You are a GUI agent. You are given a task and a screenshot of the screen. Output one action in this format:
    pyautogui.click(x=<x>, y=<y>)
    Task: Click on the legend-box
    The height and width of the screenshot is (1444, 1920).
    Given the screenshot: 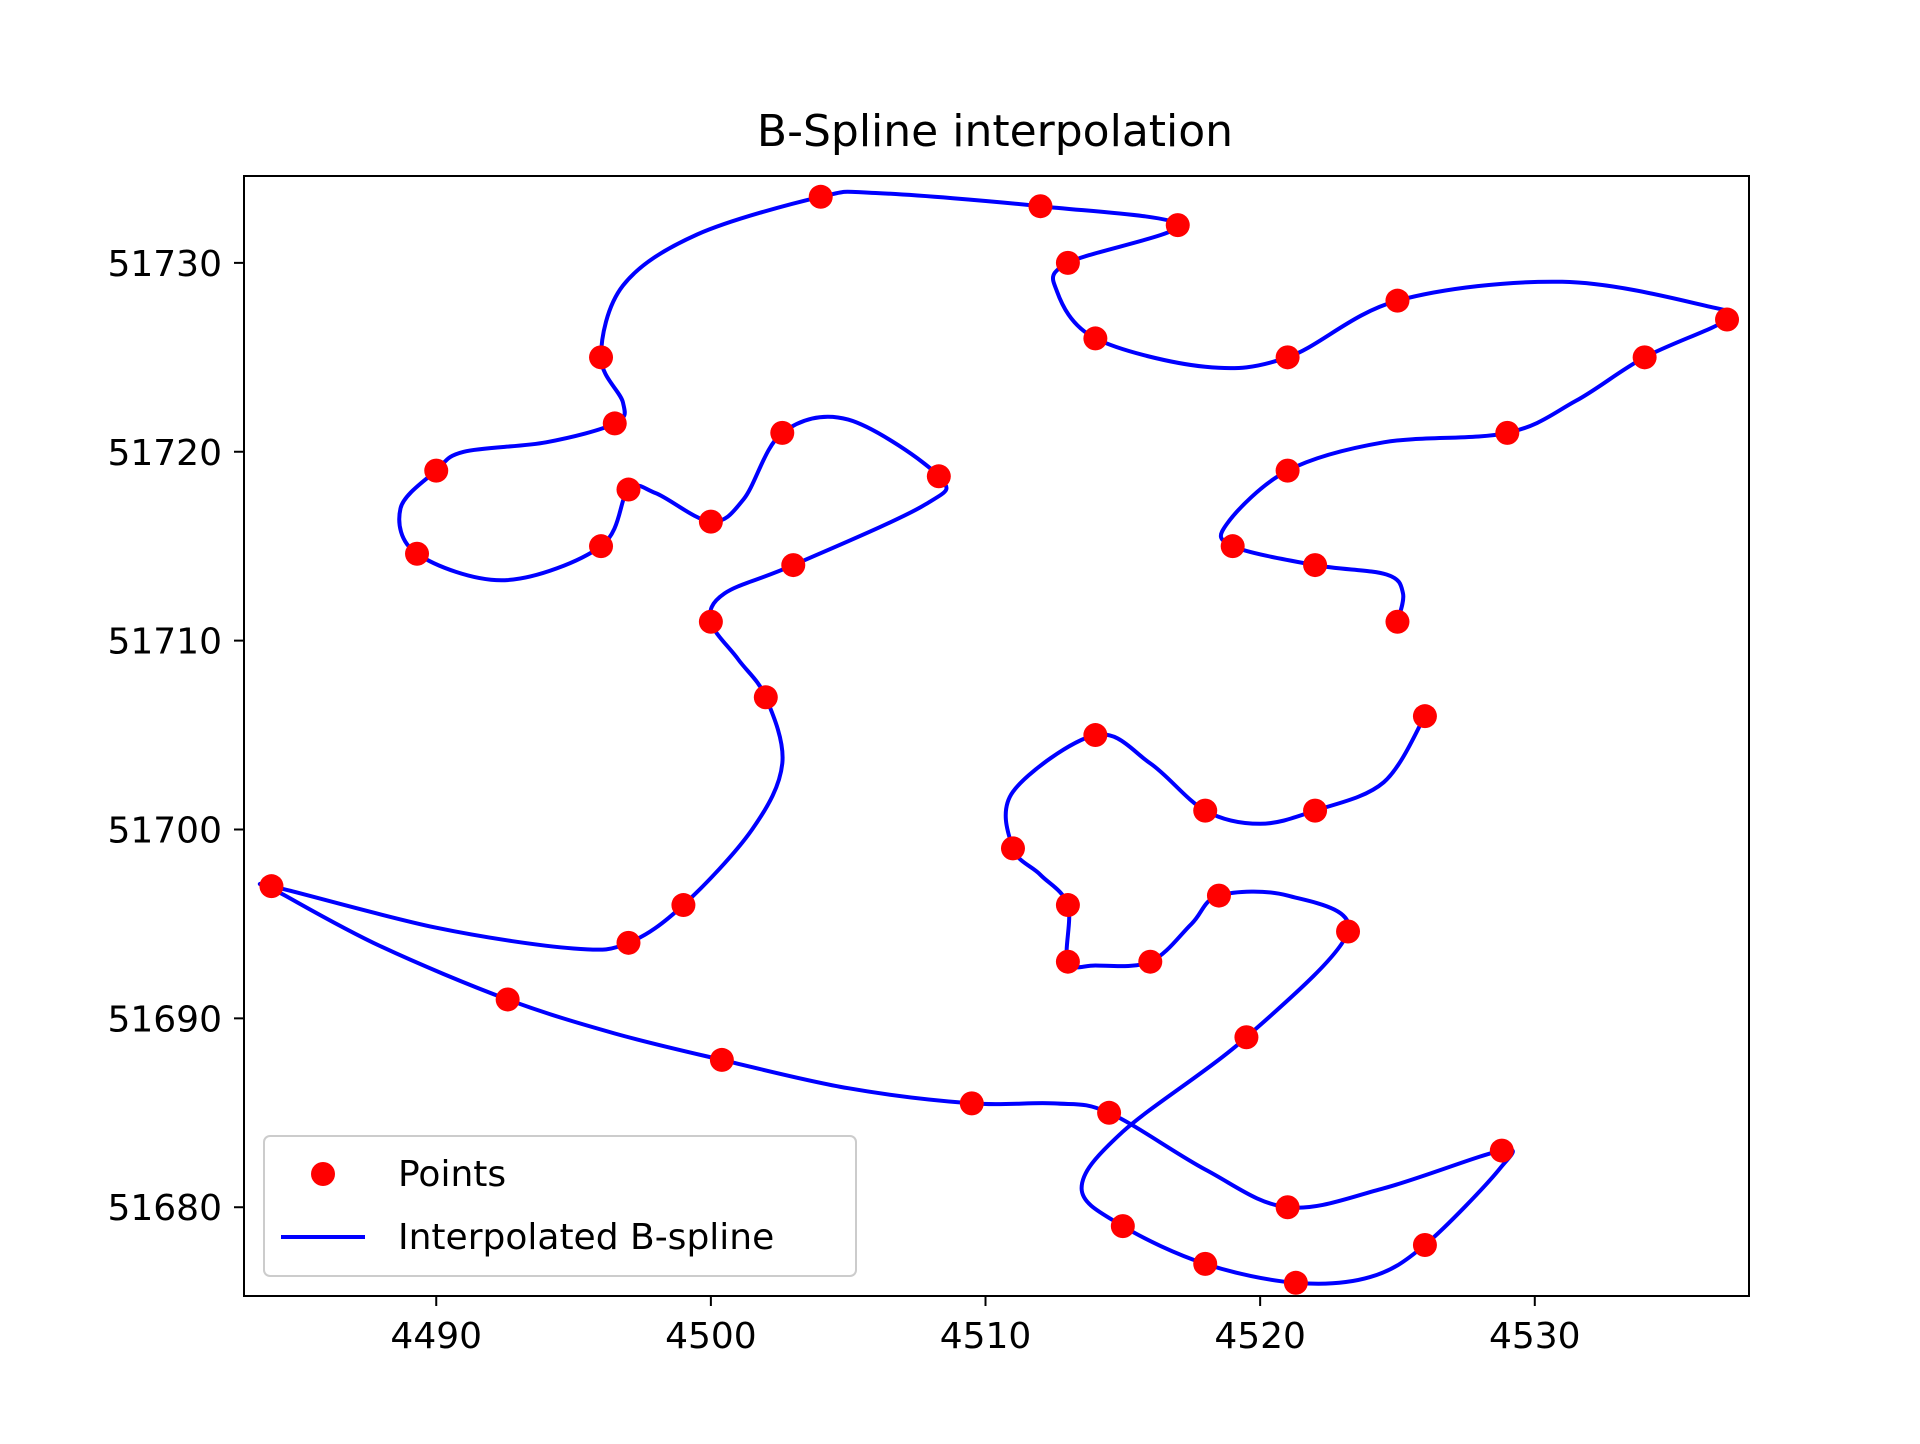 What is the action you would take?
    pyautogui.click(x=560, y=1206)
    